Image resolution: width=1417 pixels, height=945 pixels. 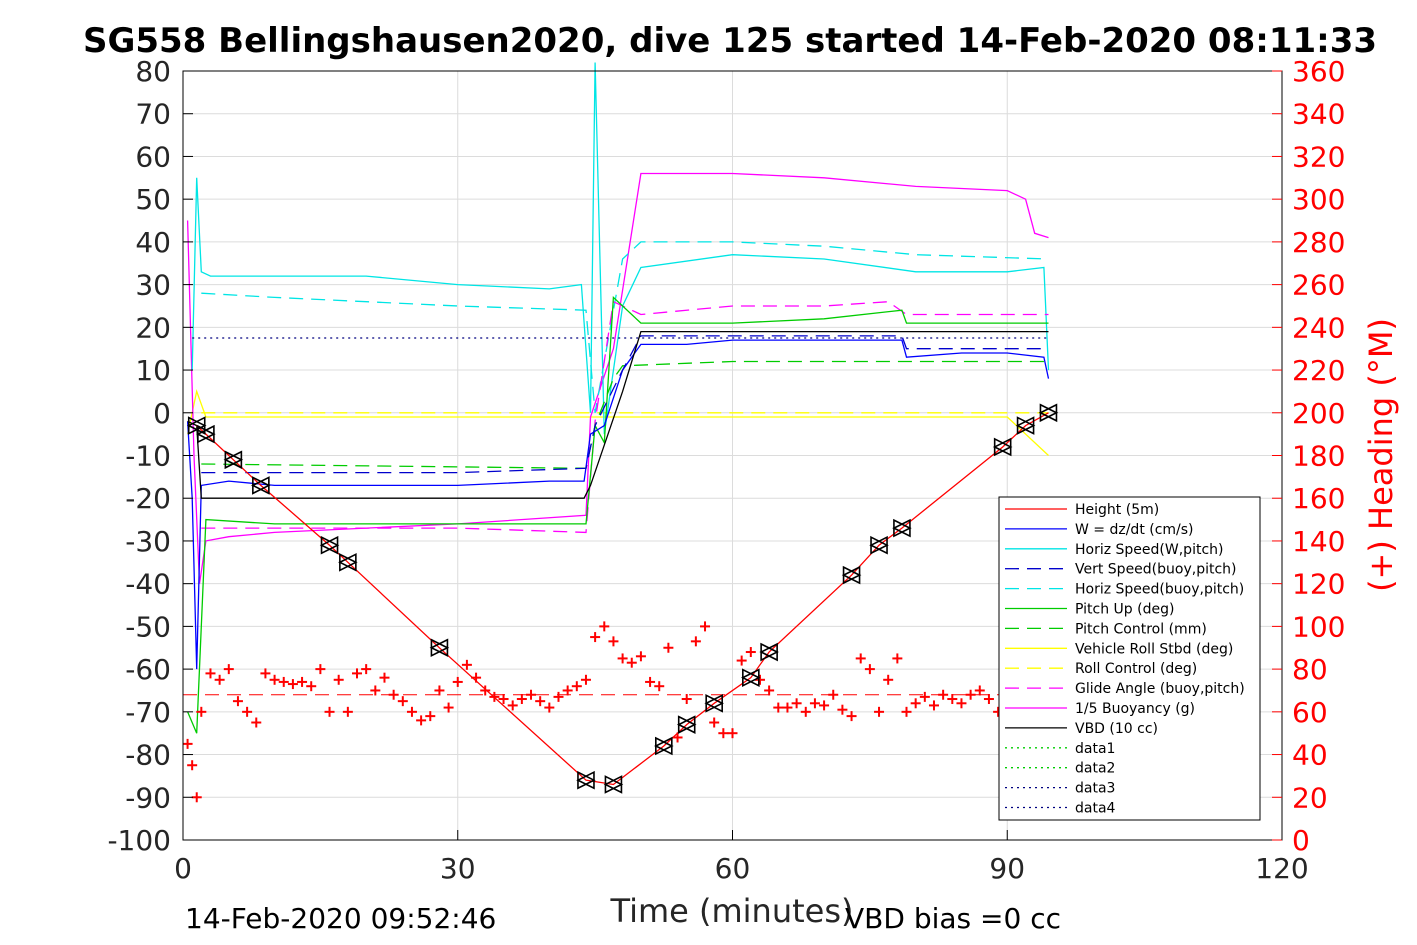 What do you see at coordinates (1100, 709) in the screenshot?
I see `legend-entry: 1/5 Buoyancy (g)` at bounding box center [1100, 709].